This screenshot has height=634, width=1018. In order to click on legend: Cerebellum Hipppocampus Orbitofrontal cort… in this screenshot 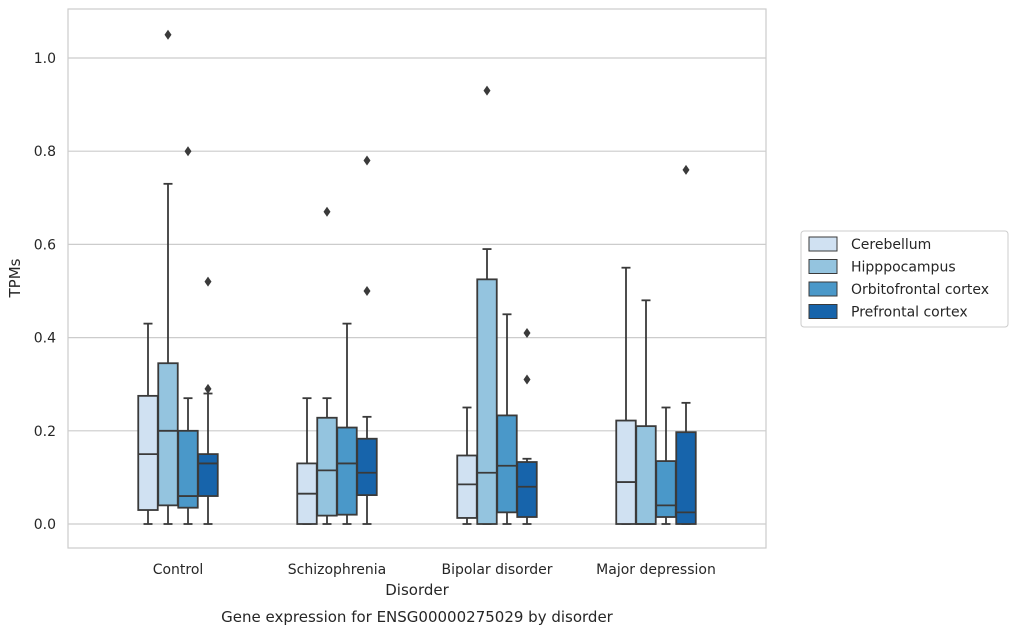, I will do `click(904, 279)`.